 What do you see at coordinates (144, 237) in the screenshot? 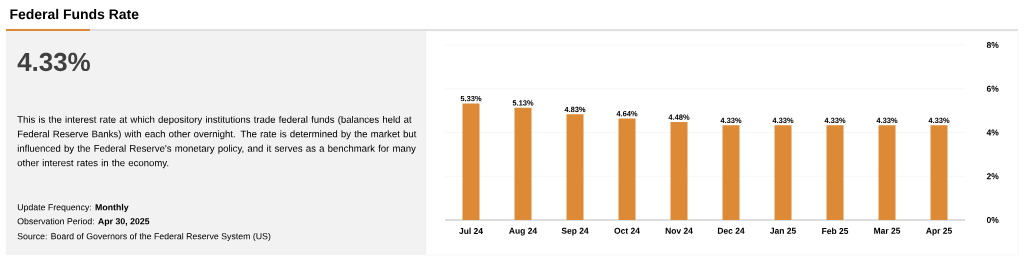
I see `source-note: Source: Board of Governors of the Federal Reserve System (US)` at bounding box center [144, 237].